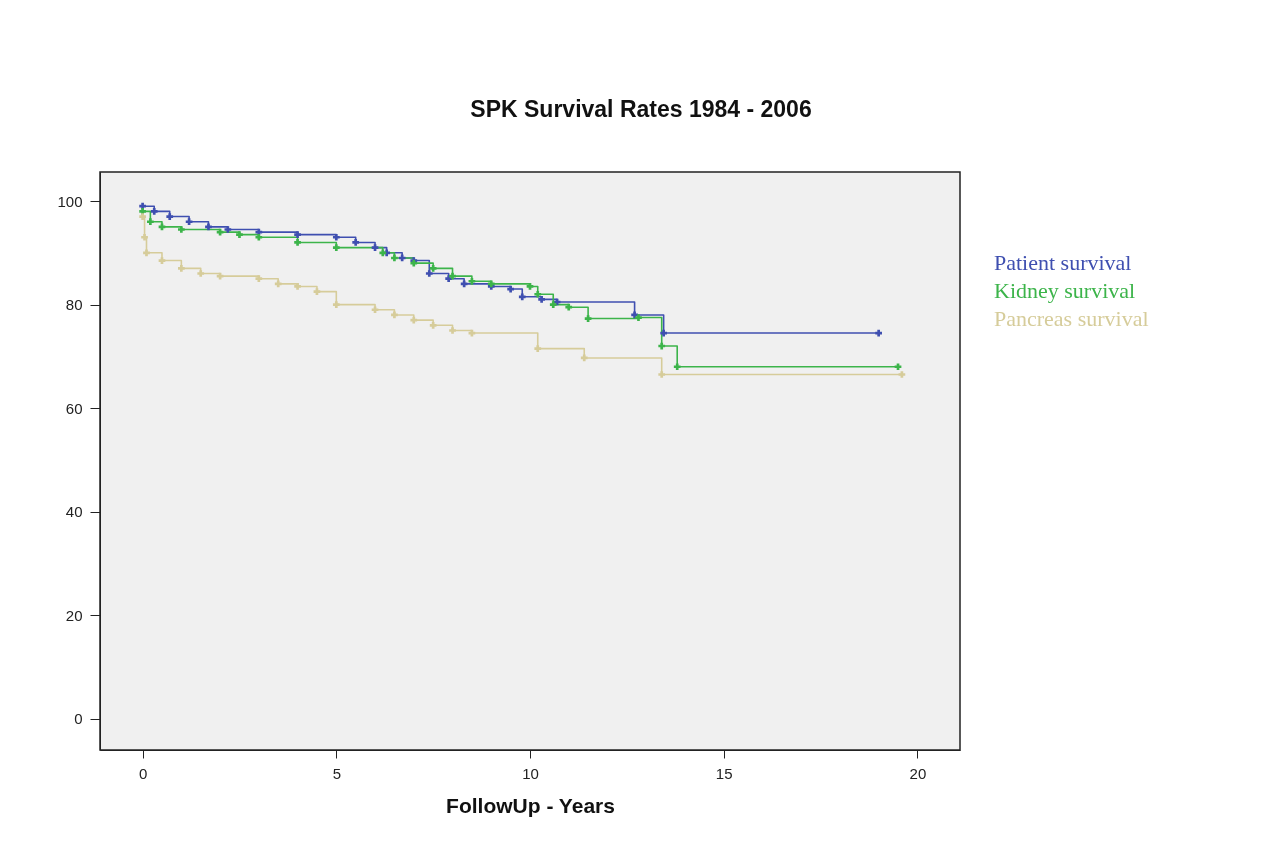 This screenshot has height=849, width=1261. Describe the element at coordinates (641, 109) in the screenshot. I see `chart-title: SPK Survival Rates 1984 - 2006` at that location.